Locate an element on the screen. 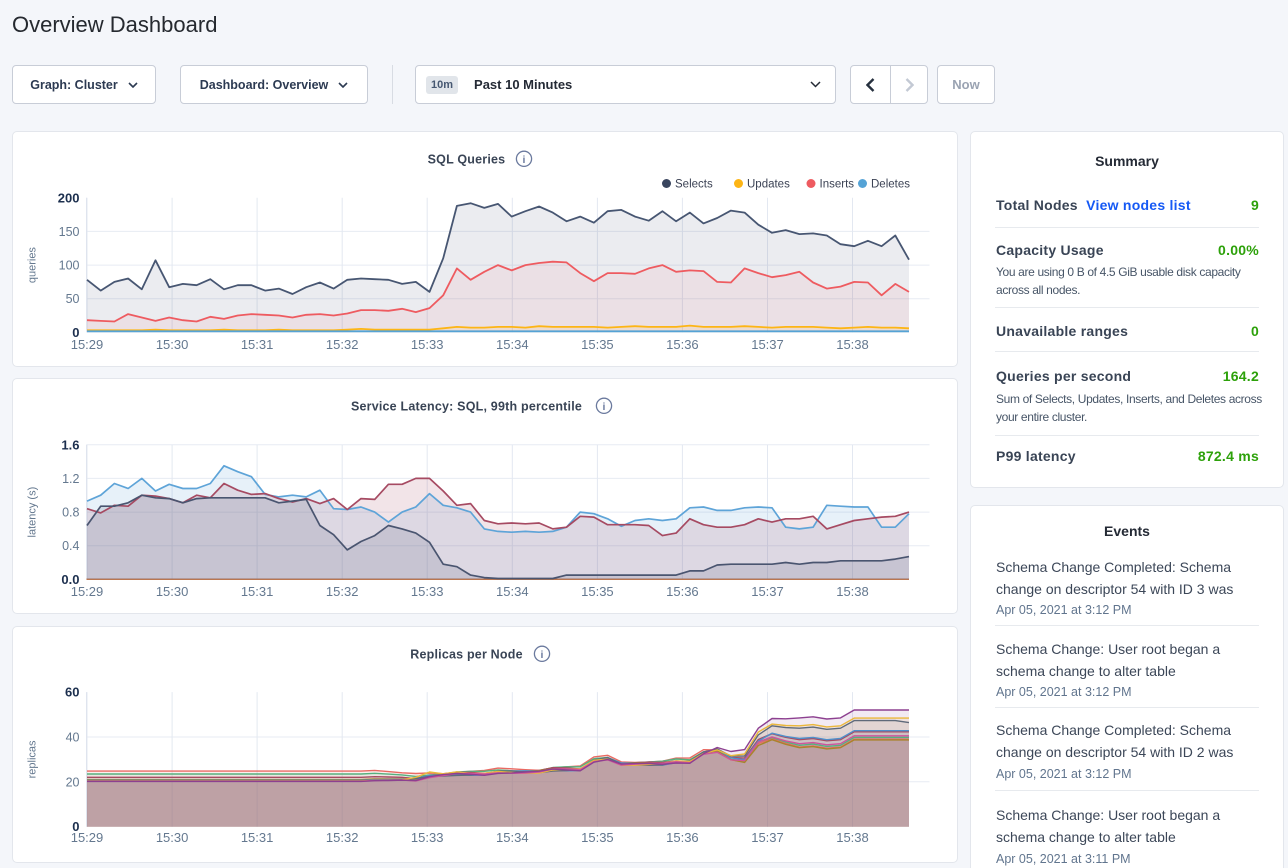  svg-text: Updates is located at coordinates (768, 184).